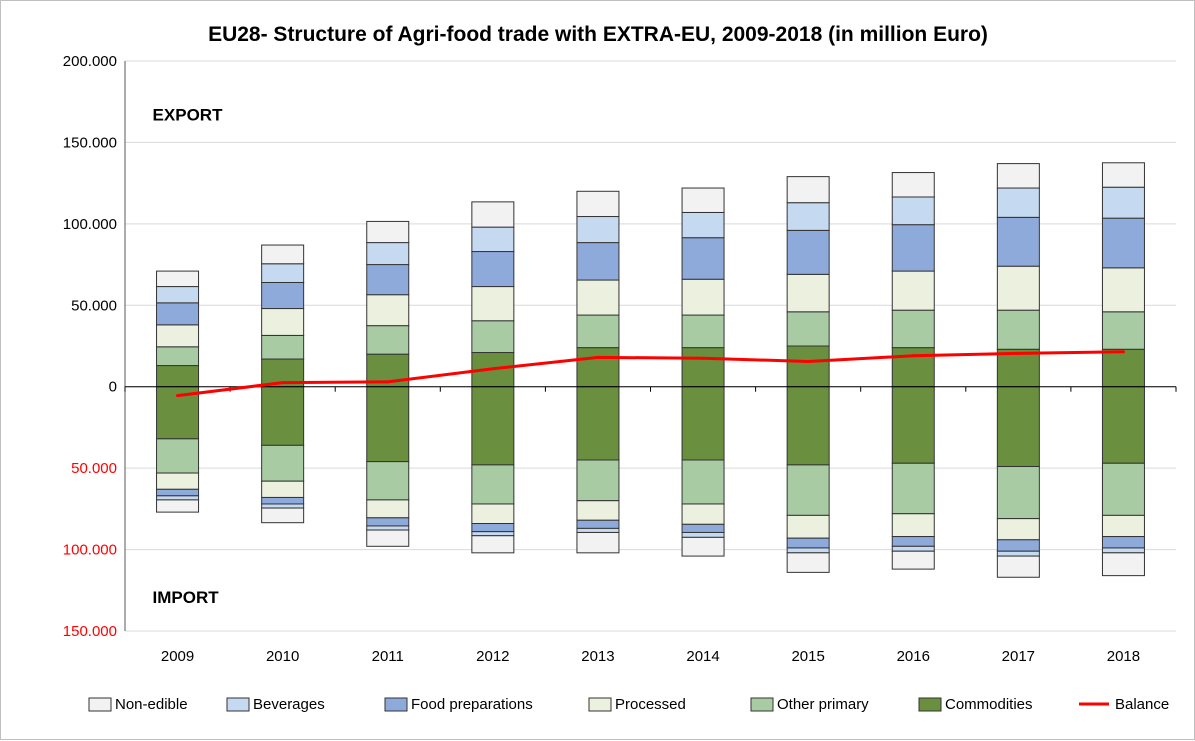 The image size is (1195, 741). Describe the element at coordinates (913, 656) in the screenshot. I see `x-tick-label: 2016` at that location.